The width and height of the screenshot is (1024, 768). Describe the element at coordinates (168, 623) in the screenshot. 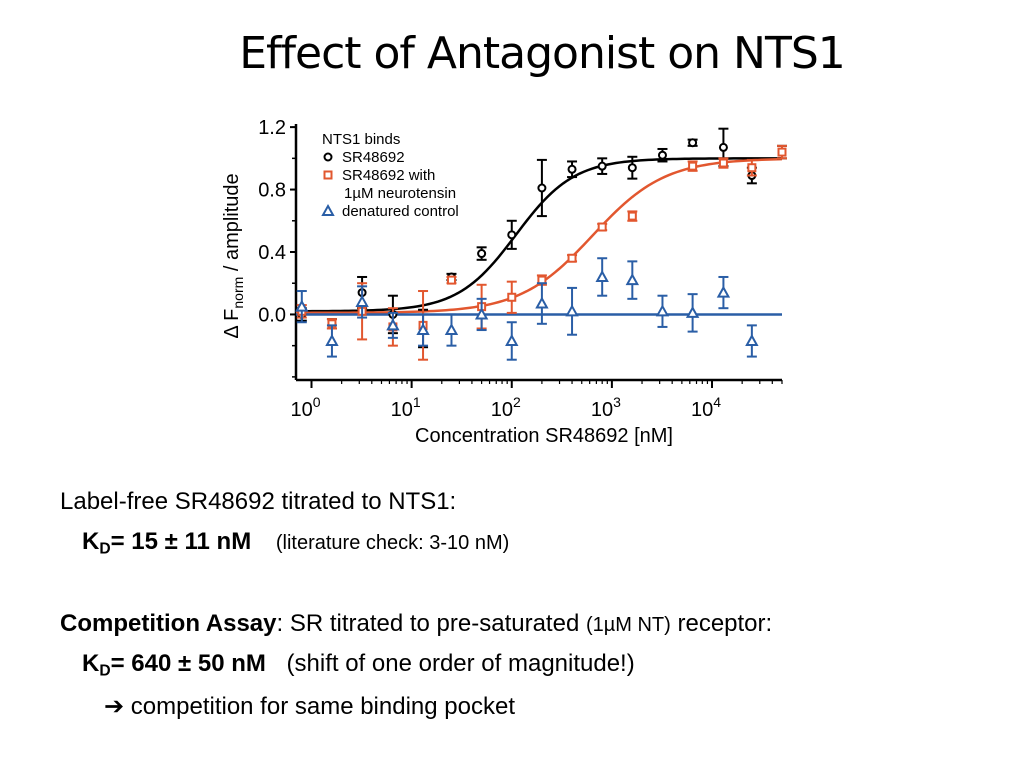

I see `competition-label: Competition Assay` at that location.